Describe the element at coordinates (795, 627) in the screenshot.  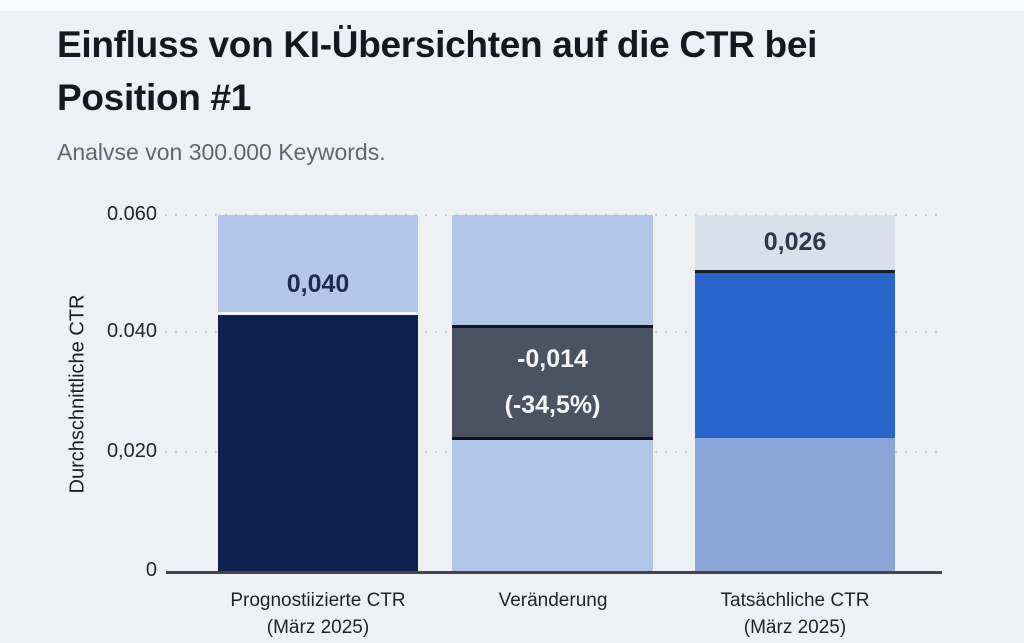
I see `x-label-actual-line2: (März 2025)` at that location.